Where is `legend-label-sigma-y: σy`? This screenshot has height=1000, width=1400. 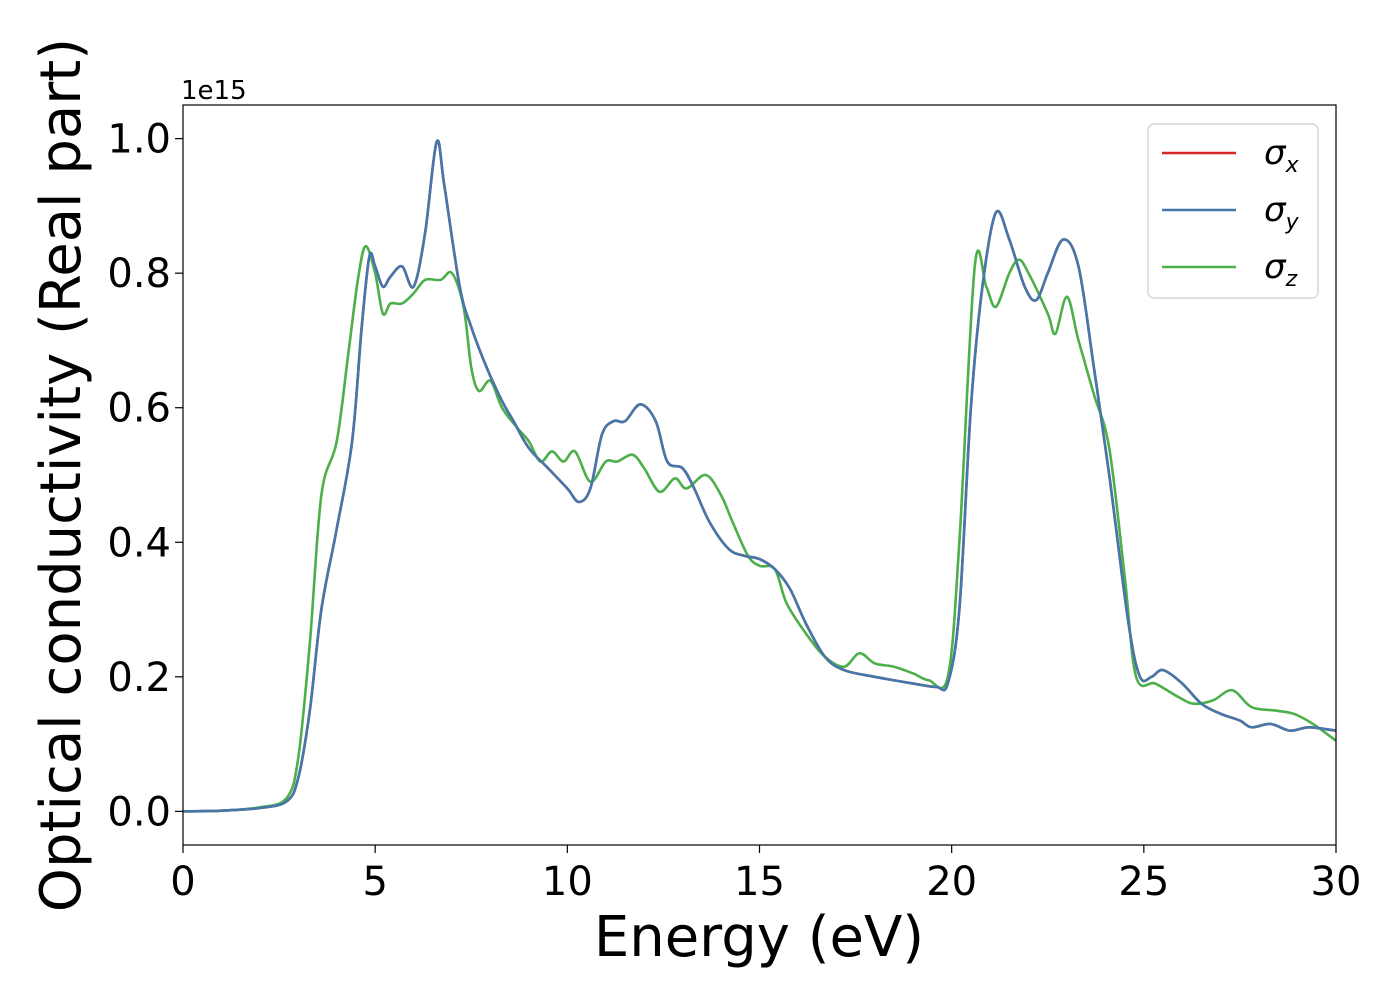 legend-label-sigma-y: σy is located at coordinates (1282, 212).